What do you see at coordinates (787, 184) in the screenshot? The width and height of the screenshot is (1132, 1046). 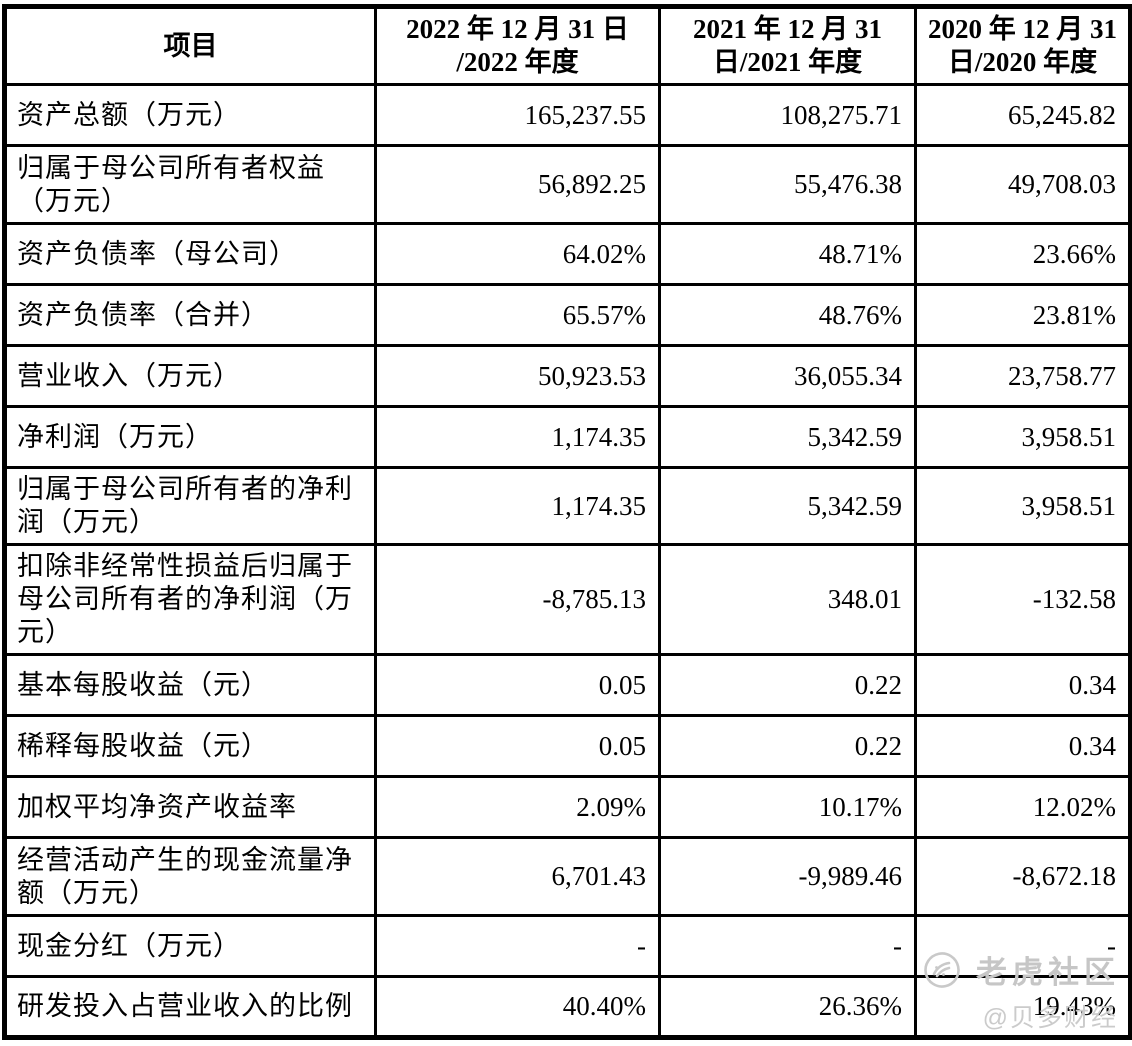 I see `value-cell-2021: 55,476.38` at bounding box center [787, 184].